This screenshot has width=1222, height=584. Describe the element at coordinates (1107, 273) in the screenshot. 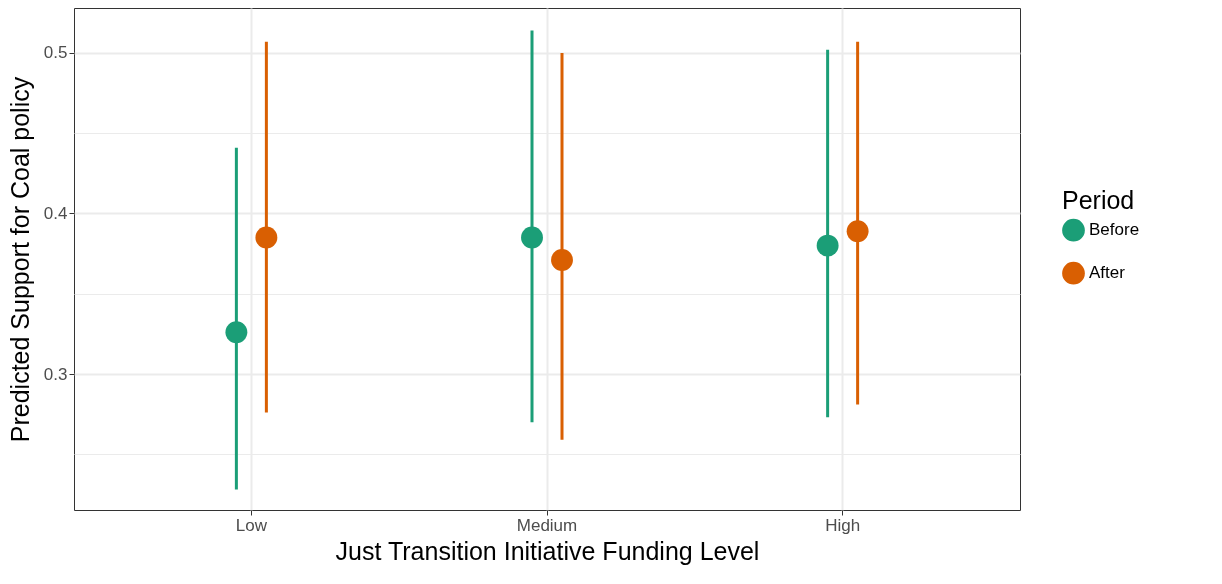

I see `legend-label: After` at that location.